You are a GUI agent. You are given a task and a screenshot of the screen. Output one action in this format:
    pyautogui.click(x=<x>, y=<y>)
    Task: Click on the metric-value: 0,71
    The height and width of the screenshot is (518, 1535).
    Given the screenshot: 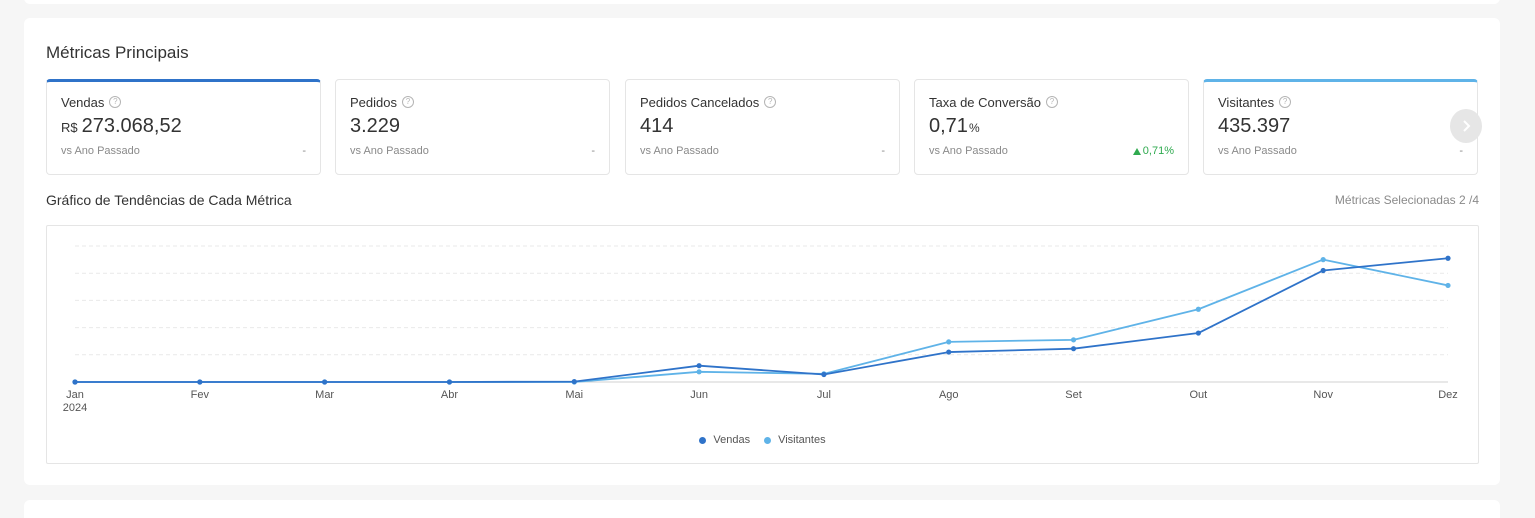 What is the action you would take?
    pyautogui.click(x=948, y=126)
    